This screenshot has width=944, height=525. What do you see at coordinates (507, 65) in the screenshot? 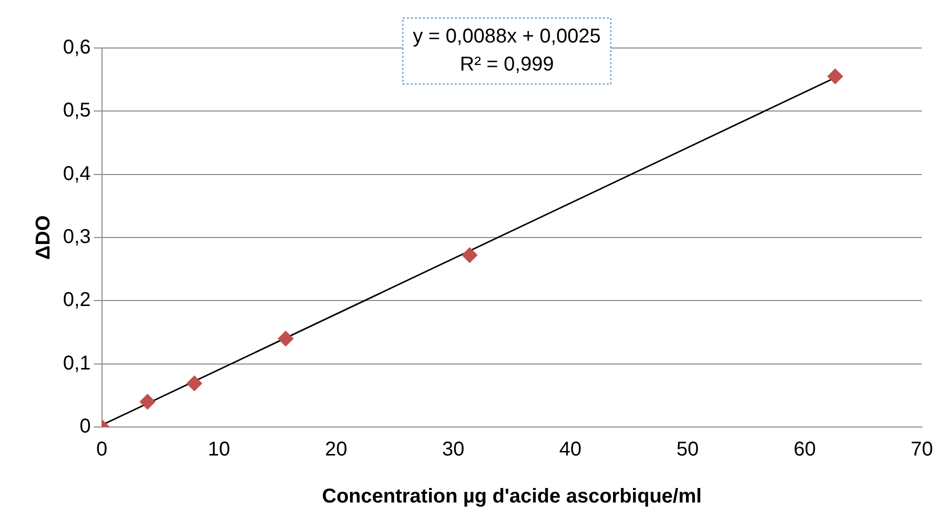
I see `annotation: R² = 0,999` at bounding box center [507, 65].